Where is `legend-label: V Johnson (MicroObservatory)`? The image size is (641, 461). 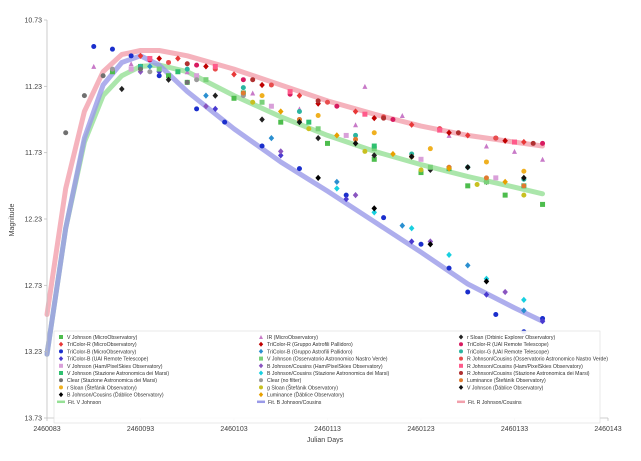
legend-label: V Johnson (MicroObservatory) is located at coordinates (102, 338).